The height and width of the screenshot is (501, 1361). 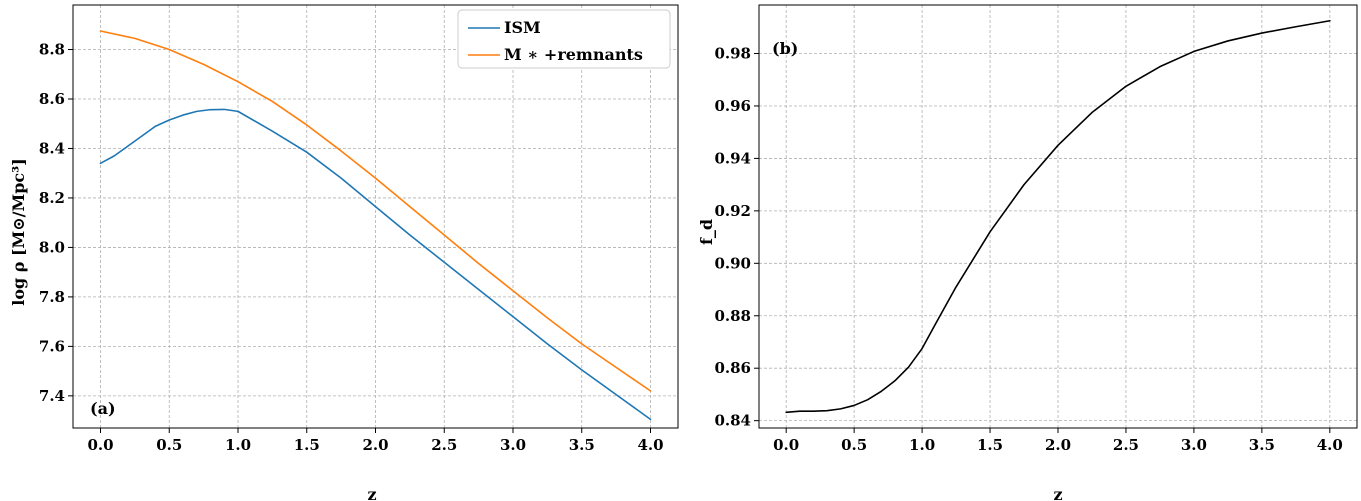 I want to click on y-tick-label: 8.8, so click(x=52, y=50).